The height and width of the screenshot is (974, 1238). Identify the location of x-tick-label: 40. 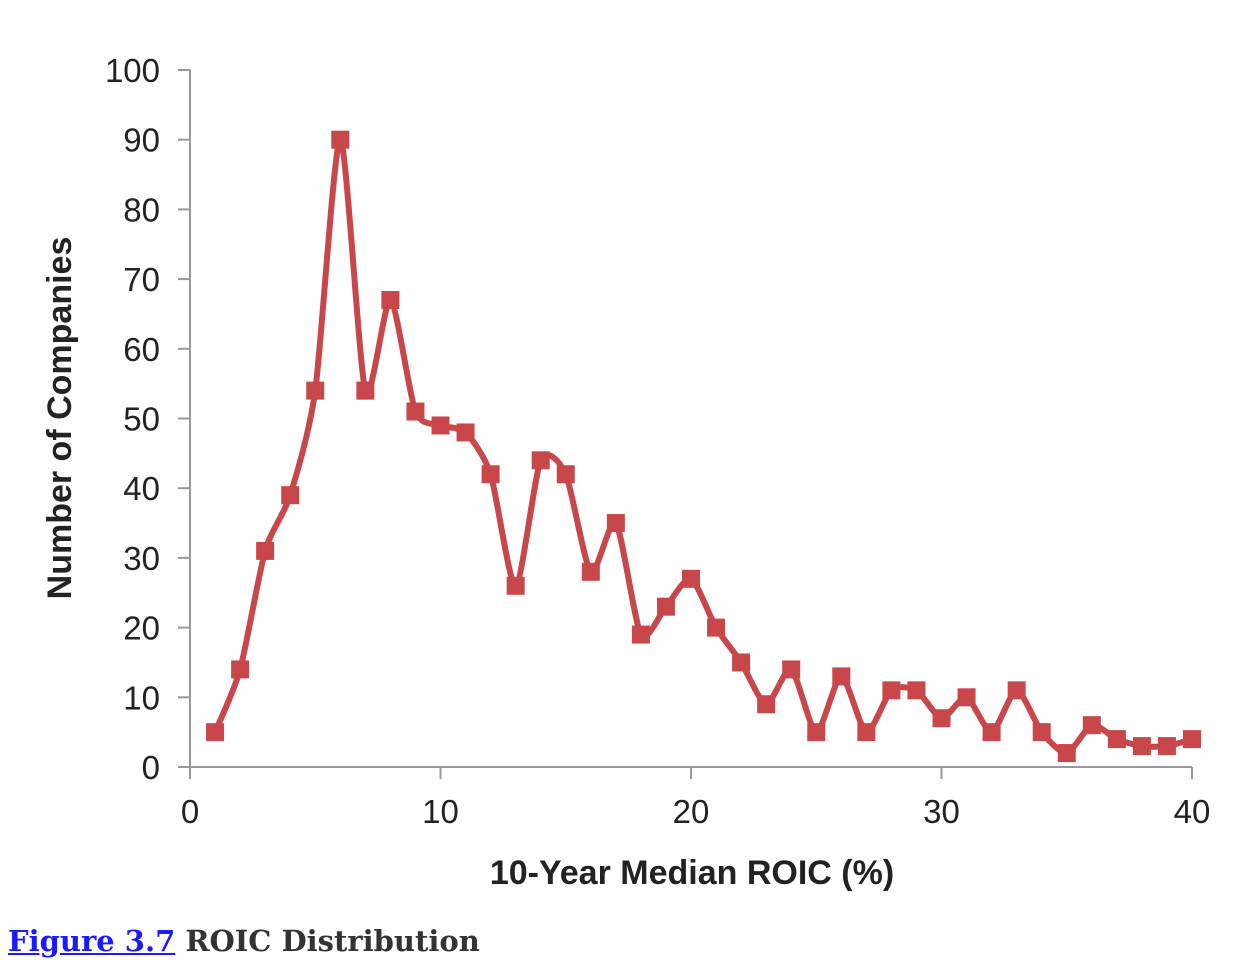
(1192, 811).